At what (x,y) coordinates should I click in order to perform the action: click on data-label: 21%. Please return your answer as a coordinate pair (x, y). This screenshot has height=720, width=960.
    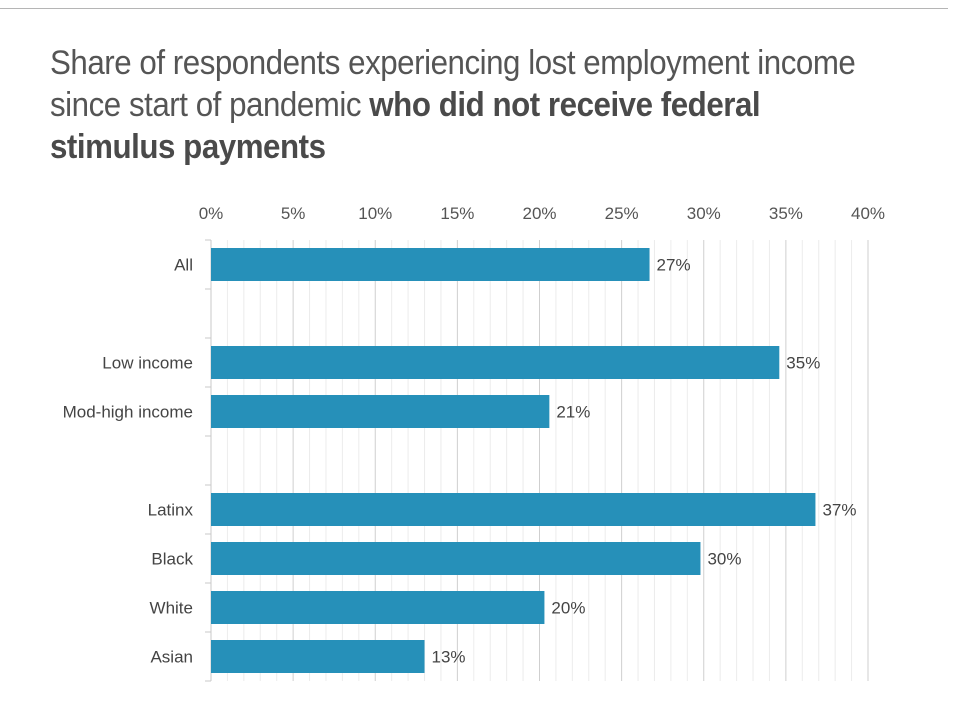
    Looking at the image, I should click on (573, 412).